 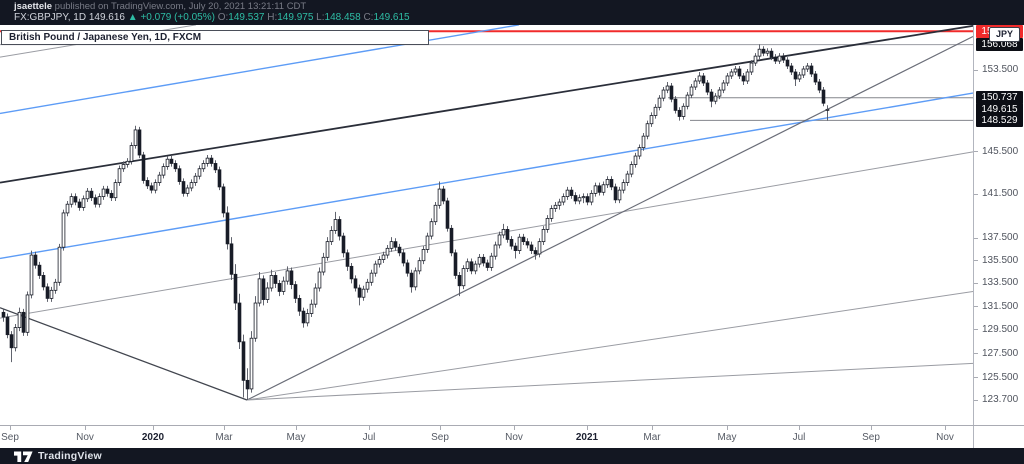 What do you see at coordinates (260, 70) in the screenshot?
I see `blue-channel-upper` at bounding box center [260, 70].